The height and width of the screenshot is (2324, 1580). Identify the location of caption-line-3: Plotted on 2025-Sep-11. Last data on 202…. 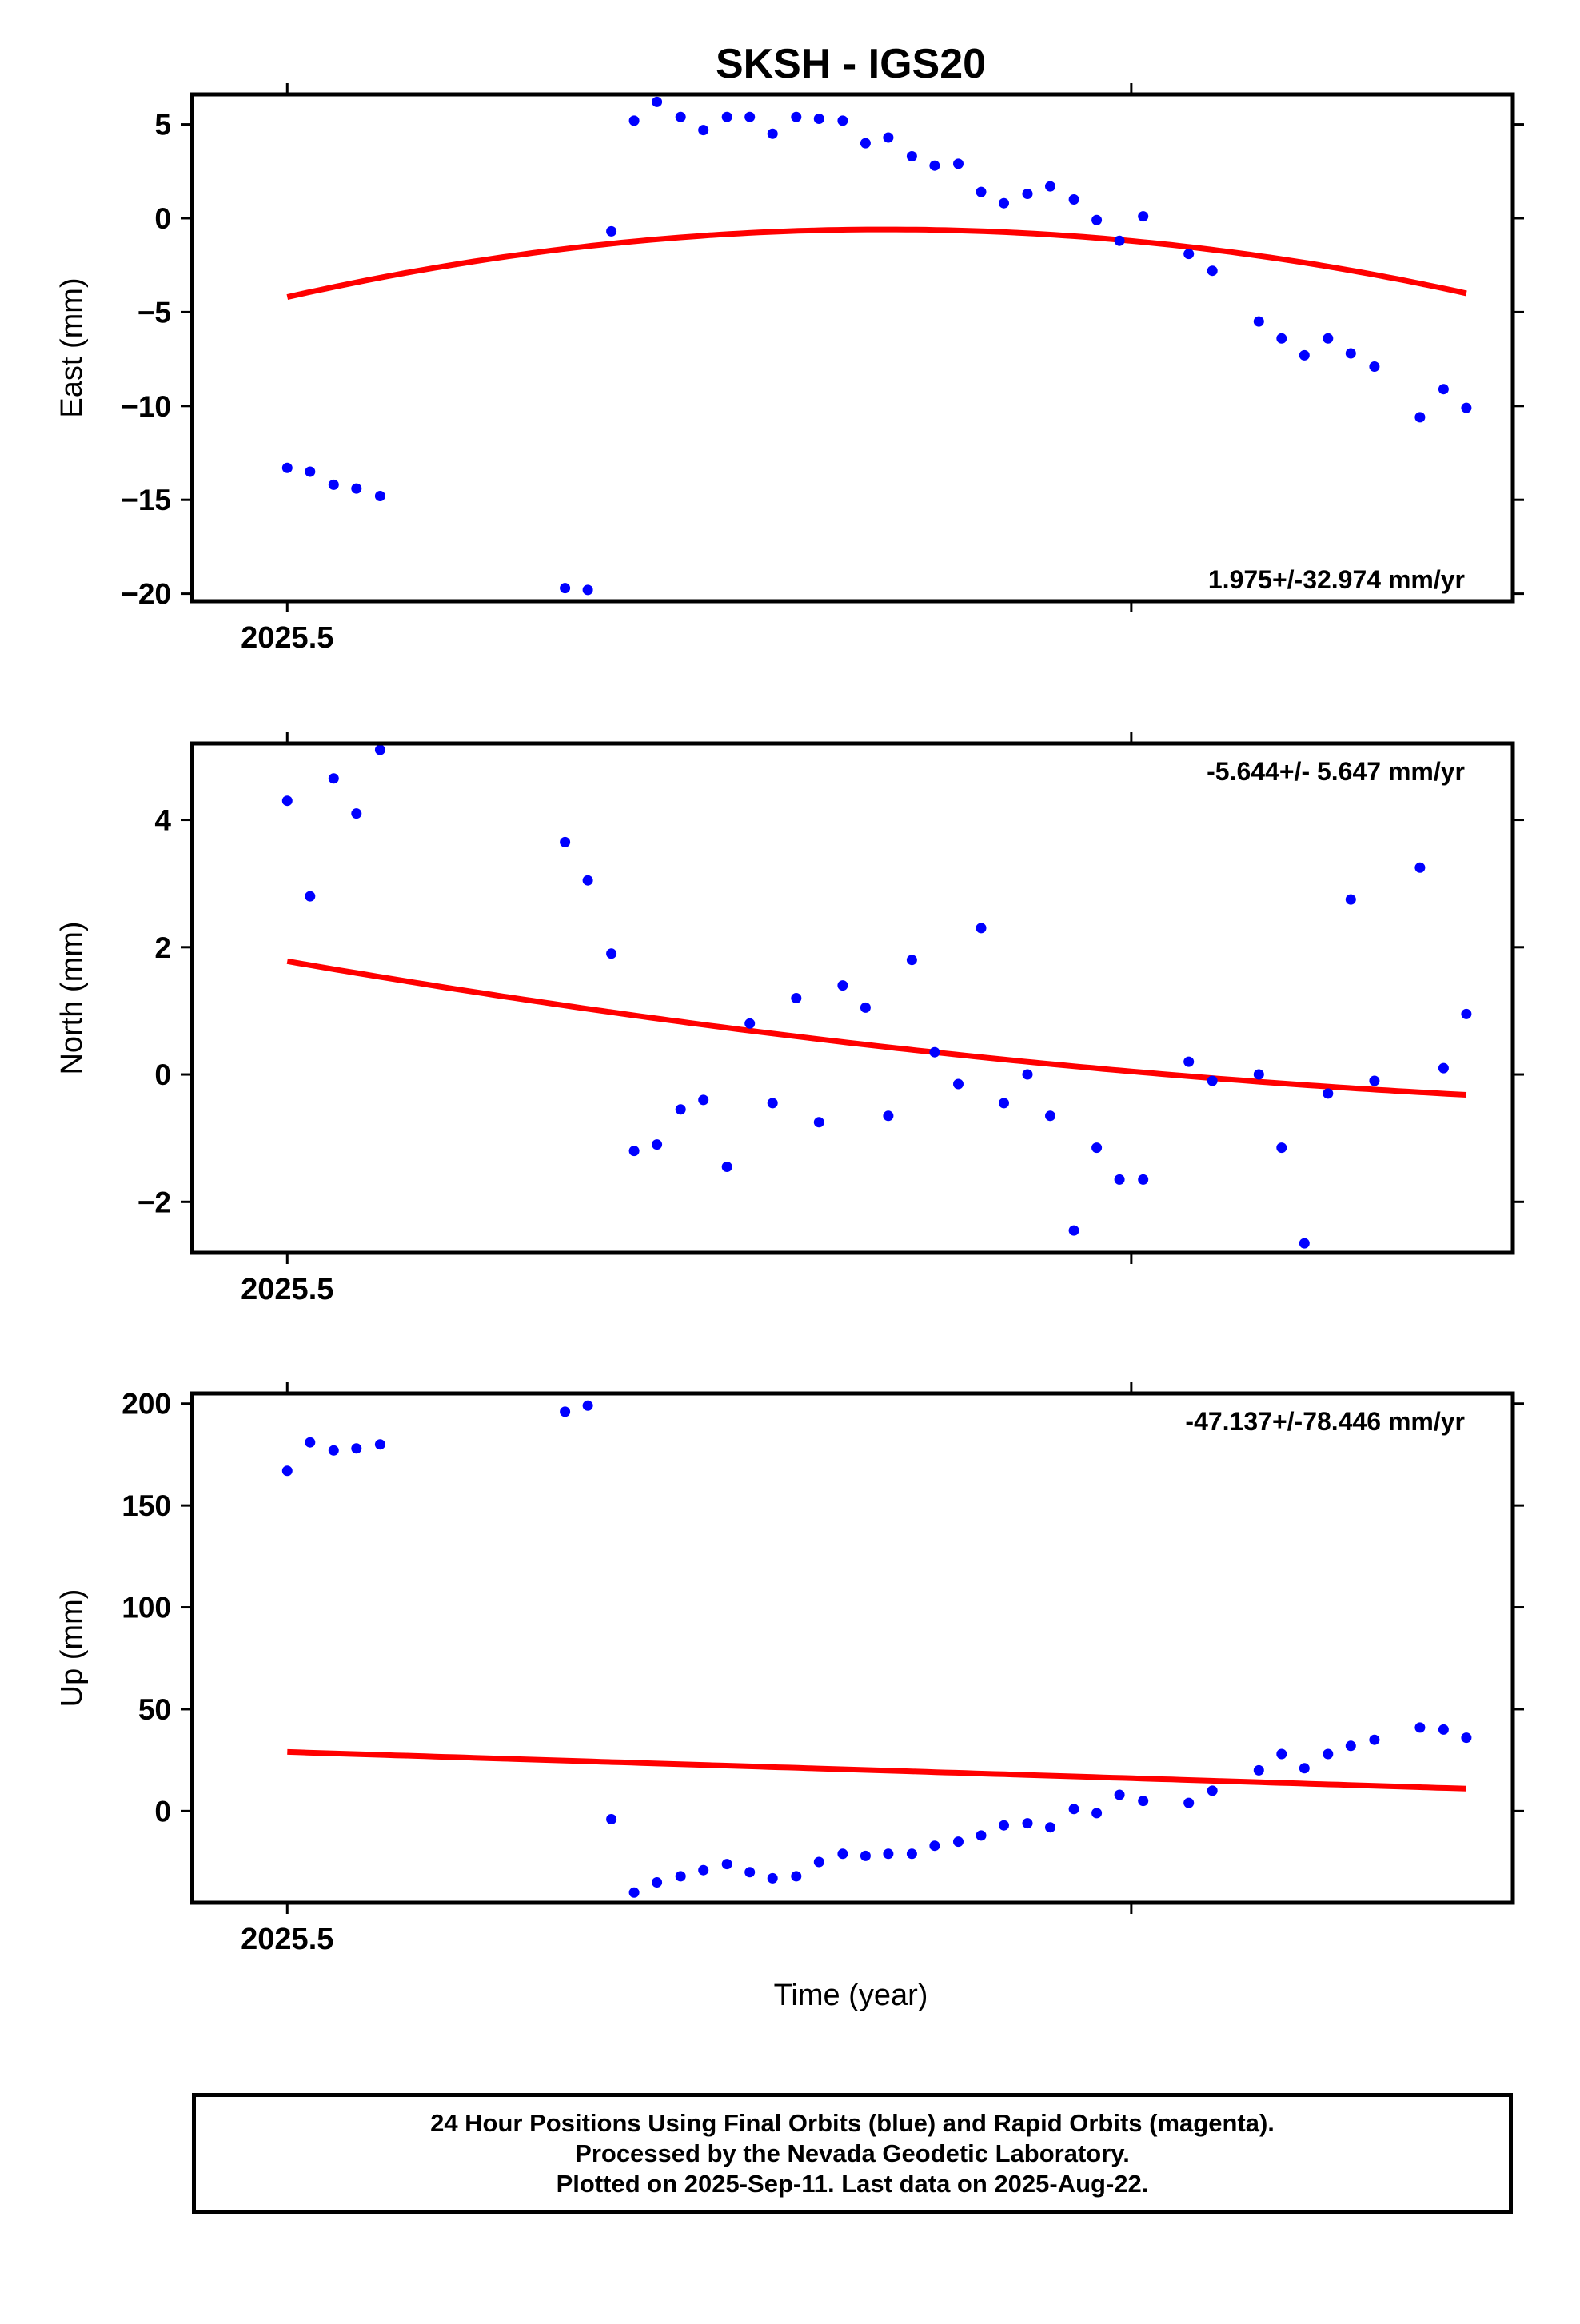
(852, 2184).